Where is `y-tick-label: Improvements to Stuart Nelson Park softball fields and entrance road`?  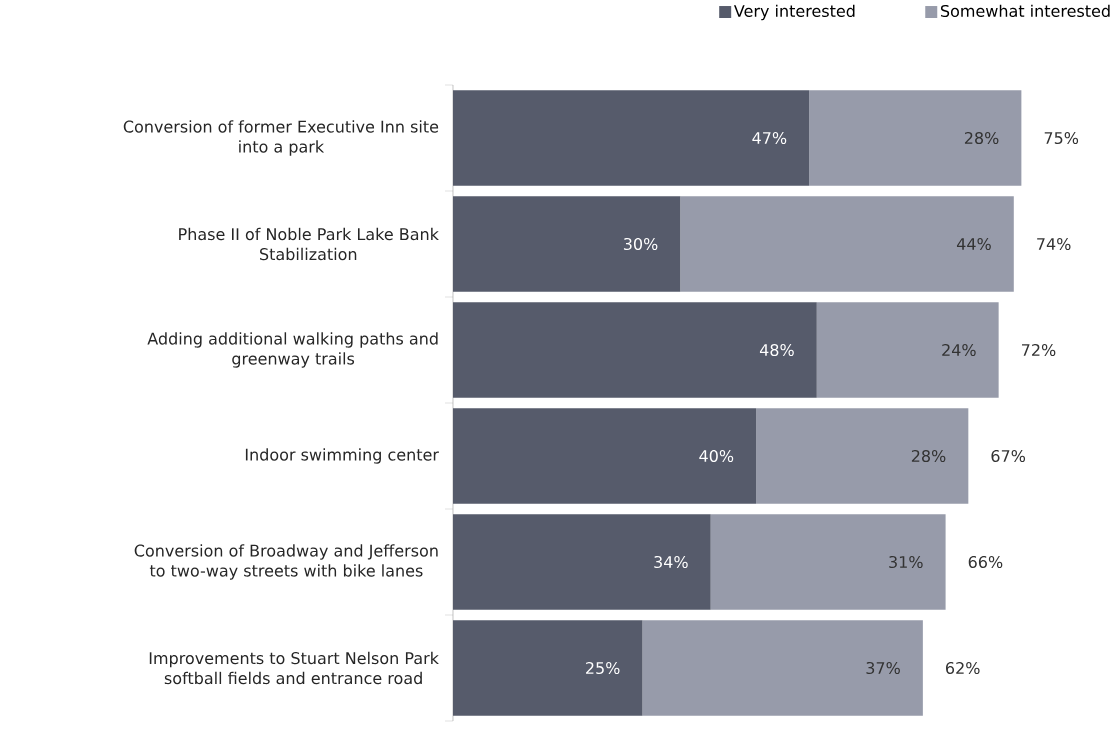
y-tick-label: Improvements to Stuart Nelson Park softball fields and entrance road is located at coordinates (294, 668).